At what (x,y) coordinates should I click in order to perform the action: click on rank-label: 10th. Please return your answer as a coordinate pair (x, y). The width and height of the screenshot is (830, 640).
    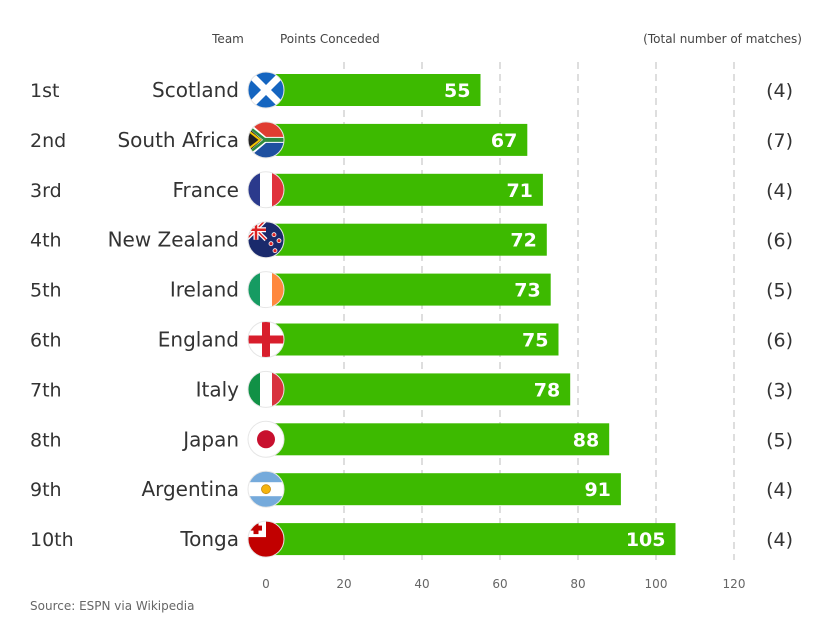
    Looking at the image, I should click on (52, 540).